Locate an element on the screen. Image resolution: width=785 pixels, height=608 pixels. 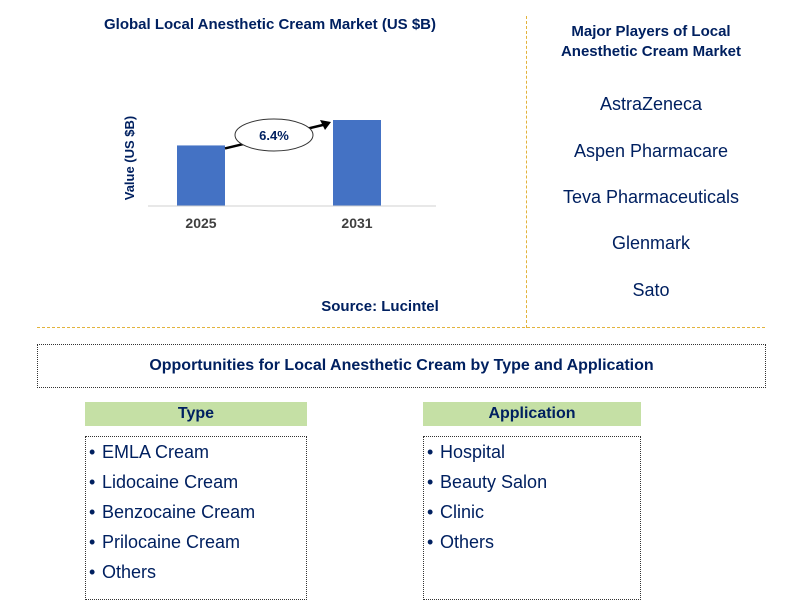
type-item: • Prilocaine Cream is located at coordinates (165, 542).